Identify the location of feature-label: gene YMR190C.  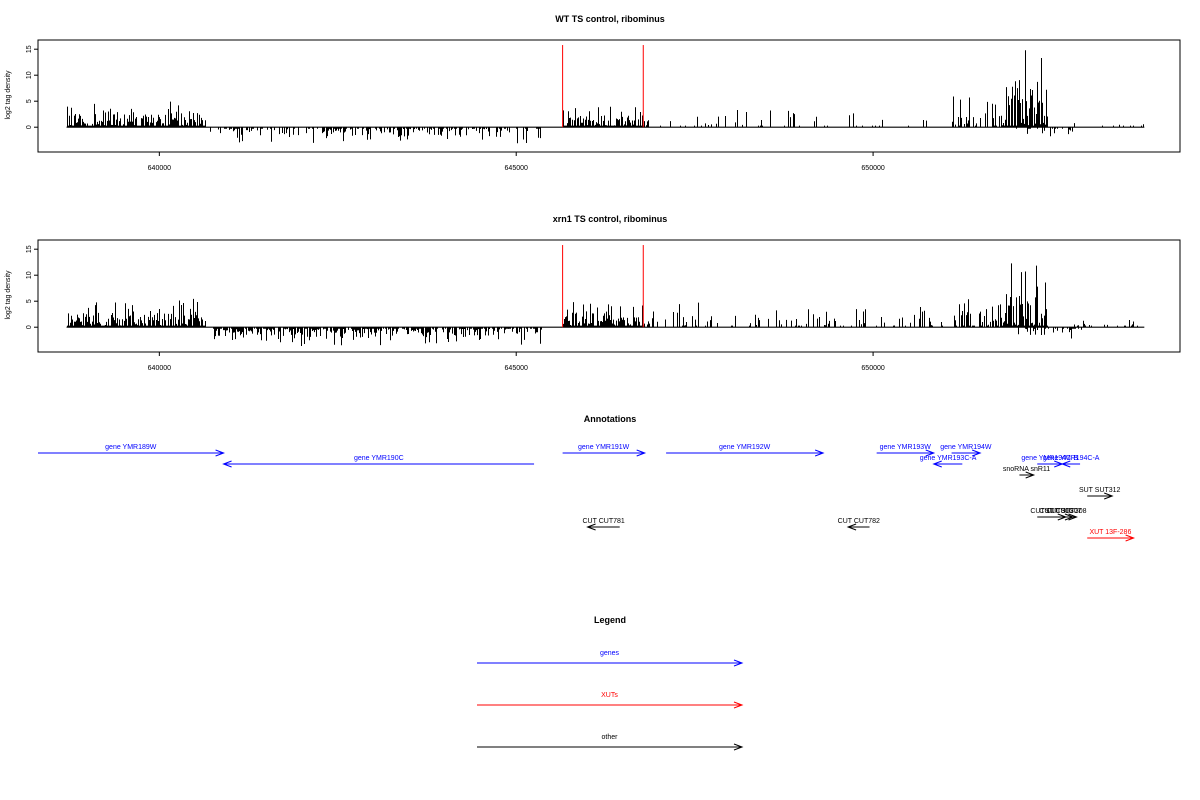
(379, 458).